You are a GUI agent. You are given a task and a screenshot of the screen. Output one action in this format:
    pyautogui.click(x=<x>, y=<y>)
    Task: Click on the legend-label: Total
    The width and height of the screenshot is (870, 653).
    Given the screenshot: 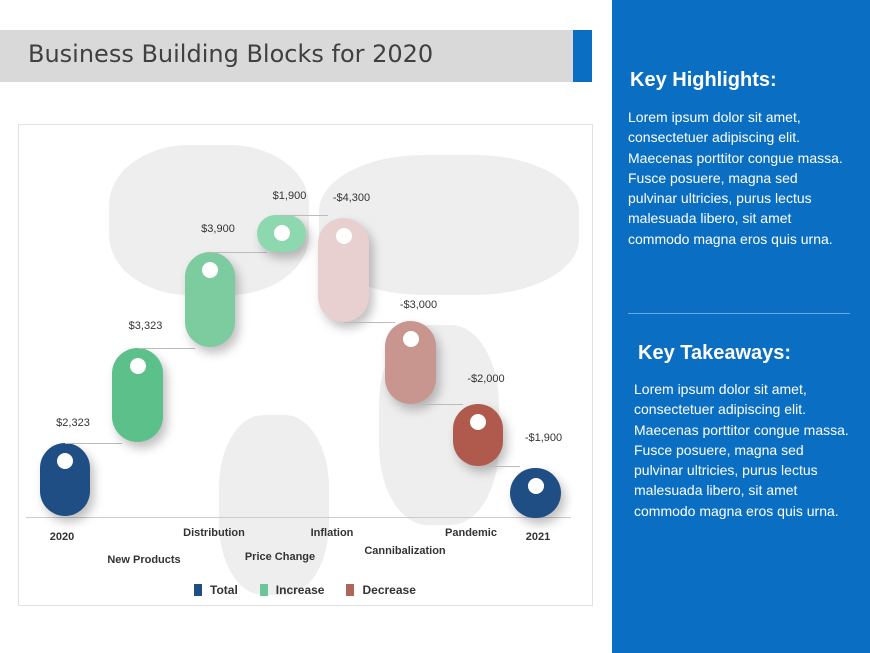 What is the action you would take?
    pyautogui.click(x=224, y=590)
    